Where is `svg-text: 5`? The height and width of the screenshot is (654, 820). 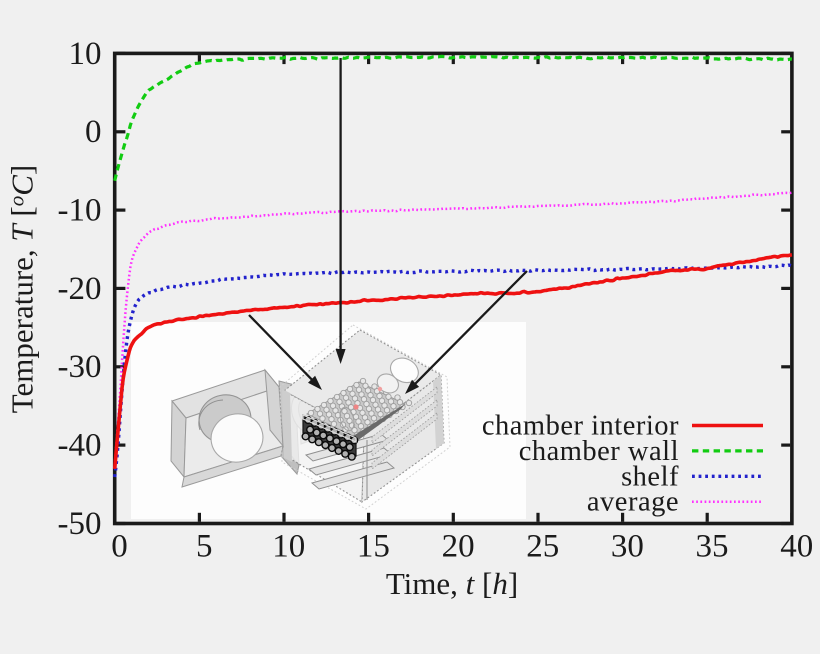 svg-text: 5 is located at coordinates (204, 547).